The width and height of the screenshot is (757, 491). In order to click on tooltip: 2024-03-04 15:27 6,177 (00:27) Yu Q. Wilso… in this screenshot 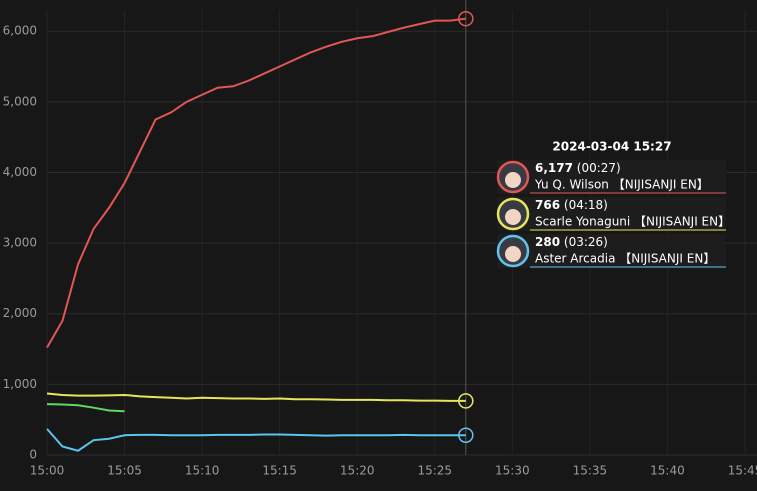, I will do `click(613, 204)`.